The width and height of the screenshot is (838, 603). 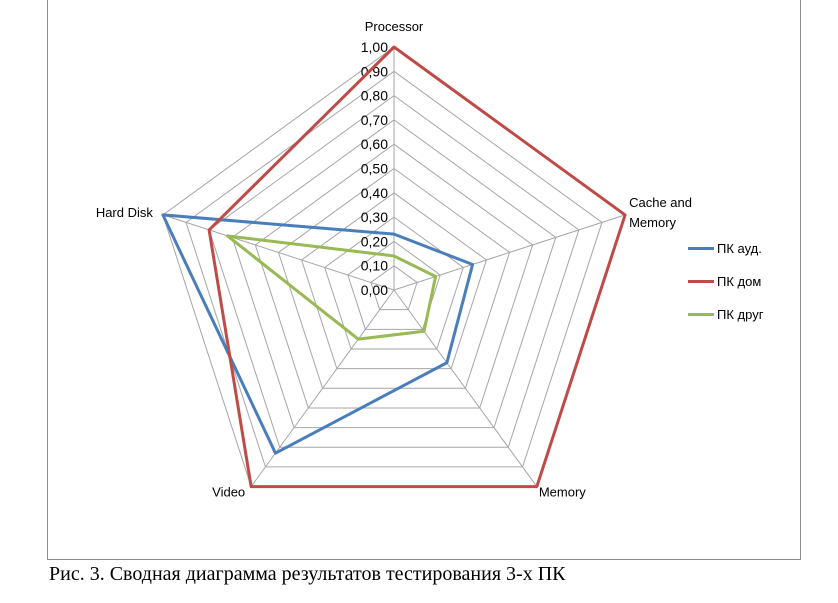 What do you see at coordinates (374, 71) in the screenshot?
I see `tick-label: 0,90` at bounding box center [374, 71].